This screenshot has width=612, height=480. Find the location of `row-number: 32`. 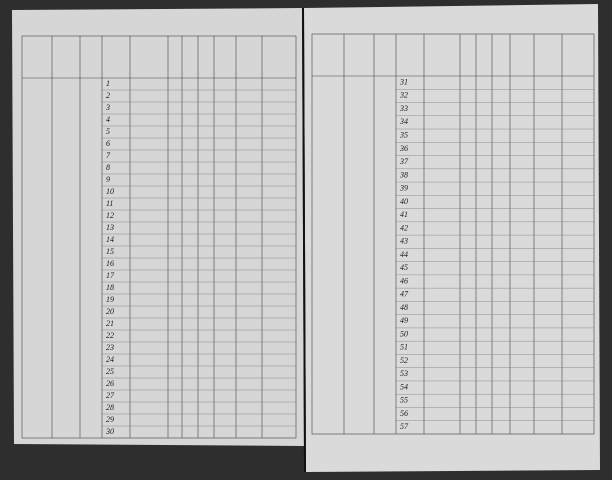

row-number: 32 is located at coordinates (403, 95).